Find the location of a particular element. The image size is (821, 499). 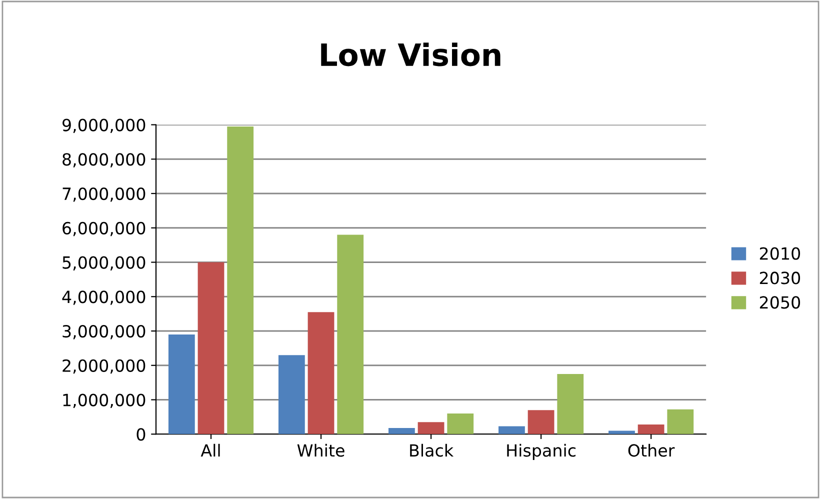

y-tick-label: 5,000,000 is located at coordinates (104, 263).